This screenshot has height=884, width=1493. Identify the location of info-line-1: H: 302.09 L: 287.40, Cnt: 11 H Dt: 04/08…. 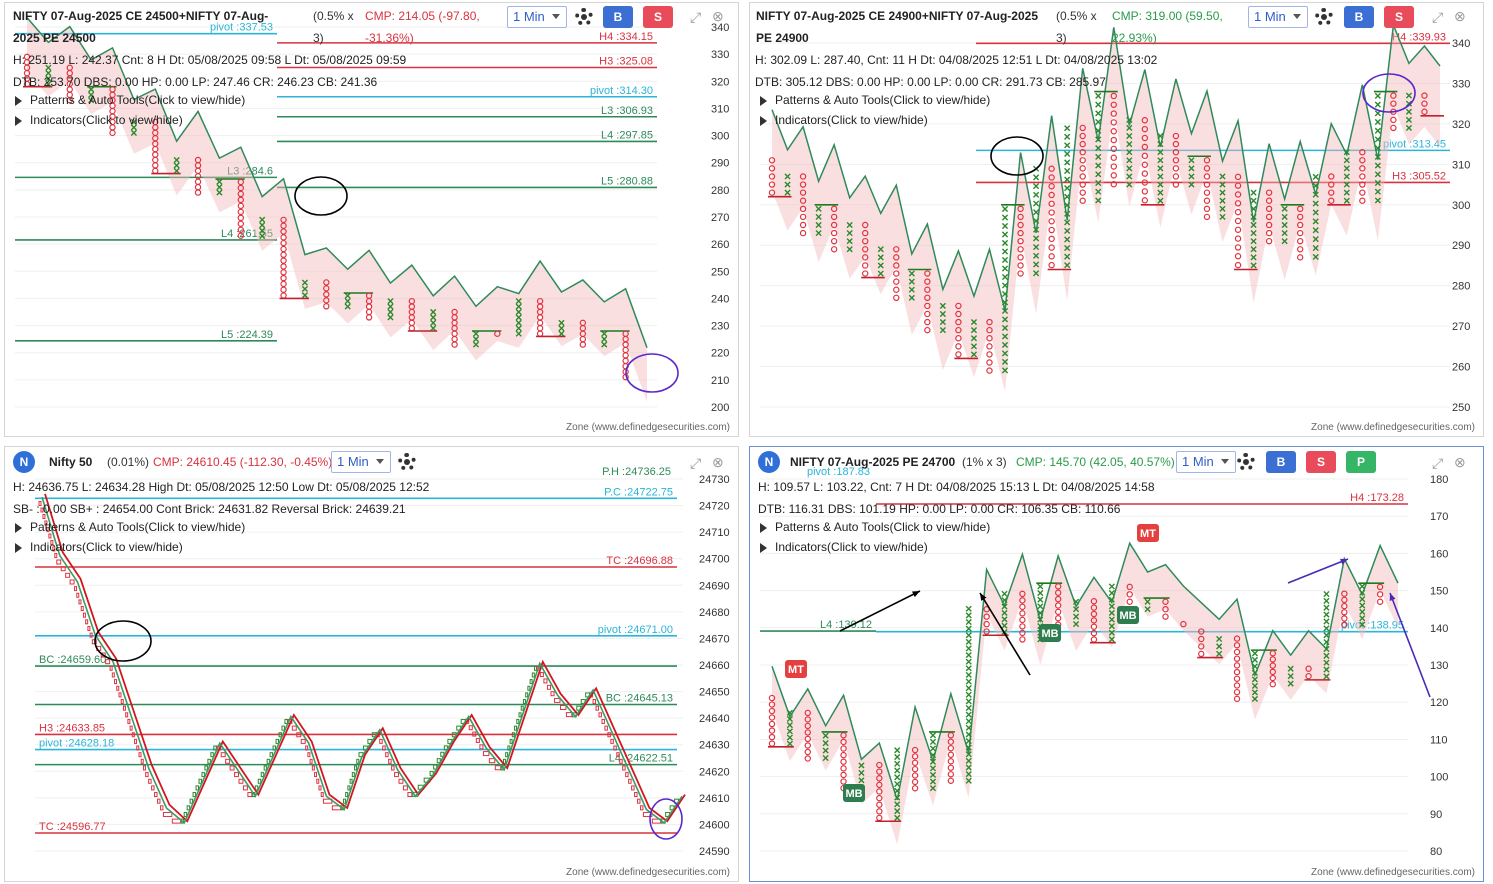
(956, 60).